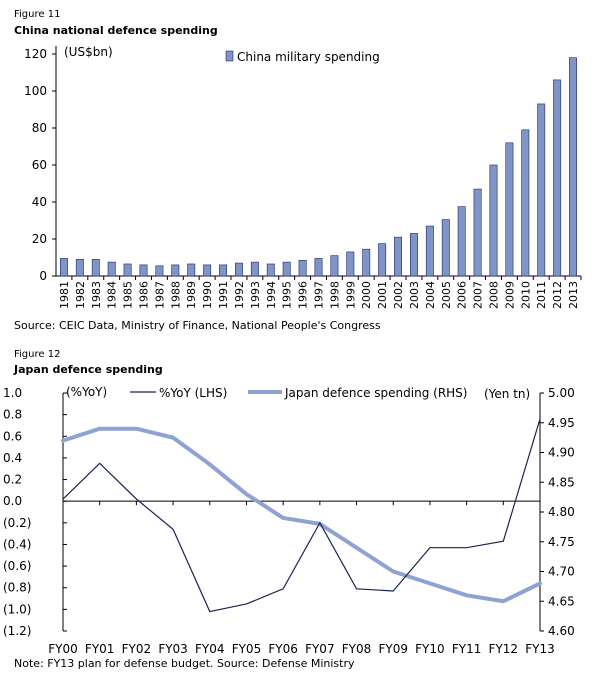 Image resolution: width=600 pixels, height=680 pixels. What do you see at coordinates (12, 415) in the screenshot?
I see `left-y-tick-label: 0.8` at bounding box center [12, 415].